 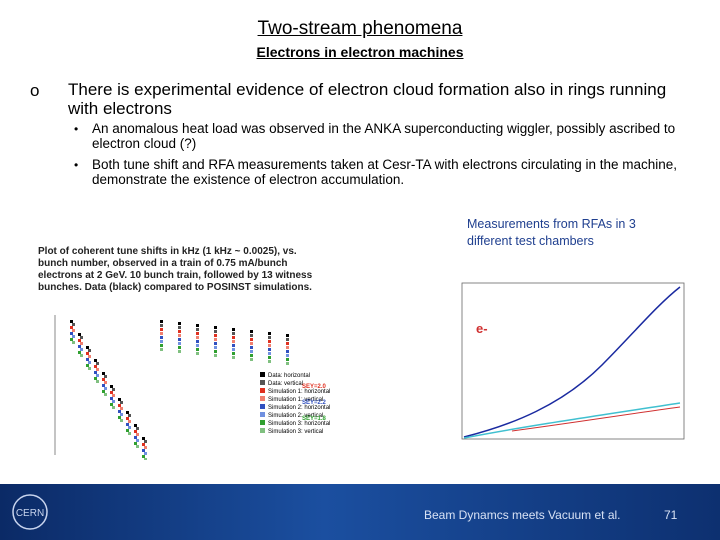 I want to click on legend-label: Simulation 2: horizontal, so click(x=299, y=408).